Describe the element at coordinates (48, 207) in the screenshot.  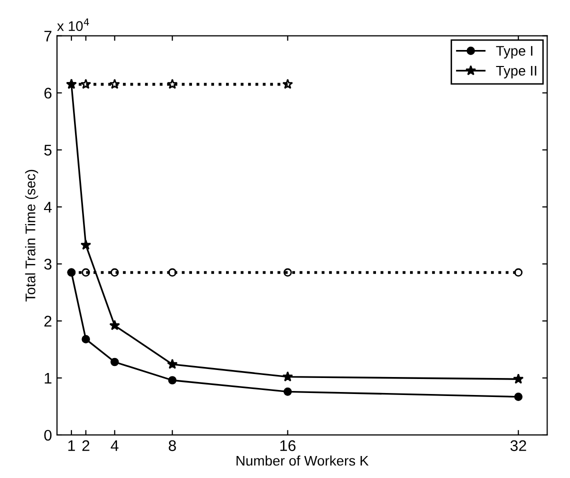
I see `y-tick-label: 4` at that location.